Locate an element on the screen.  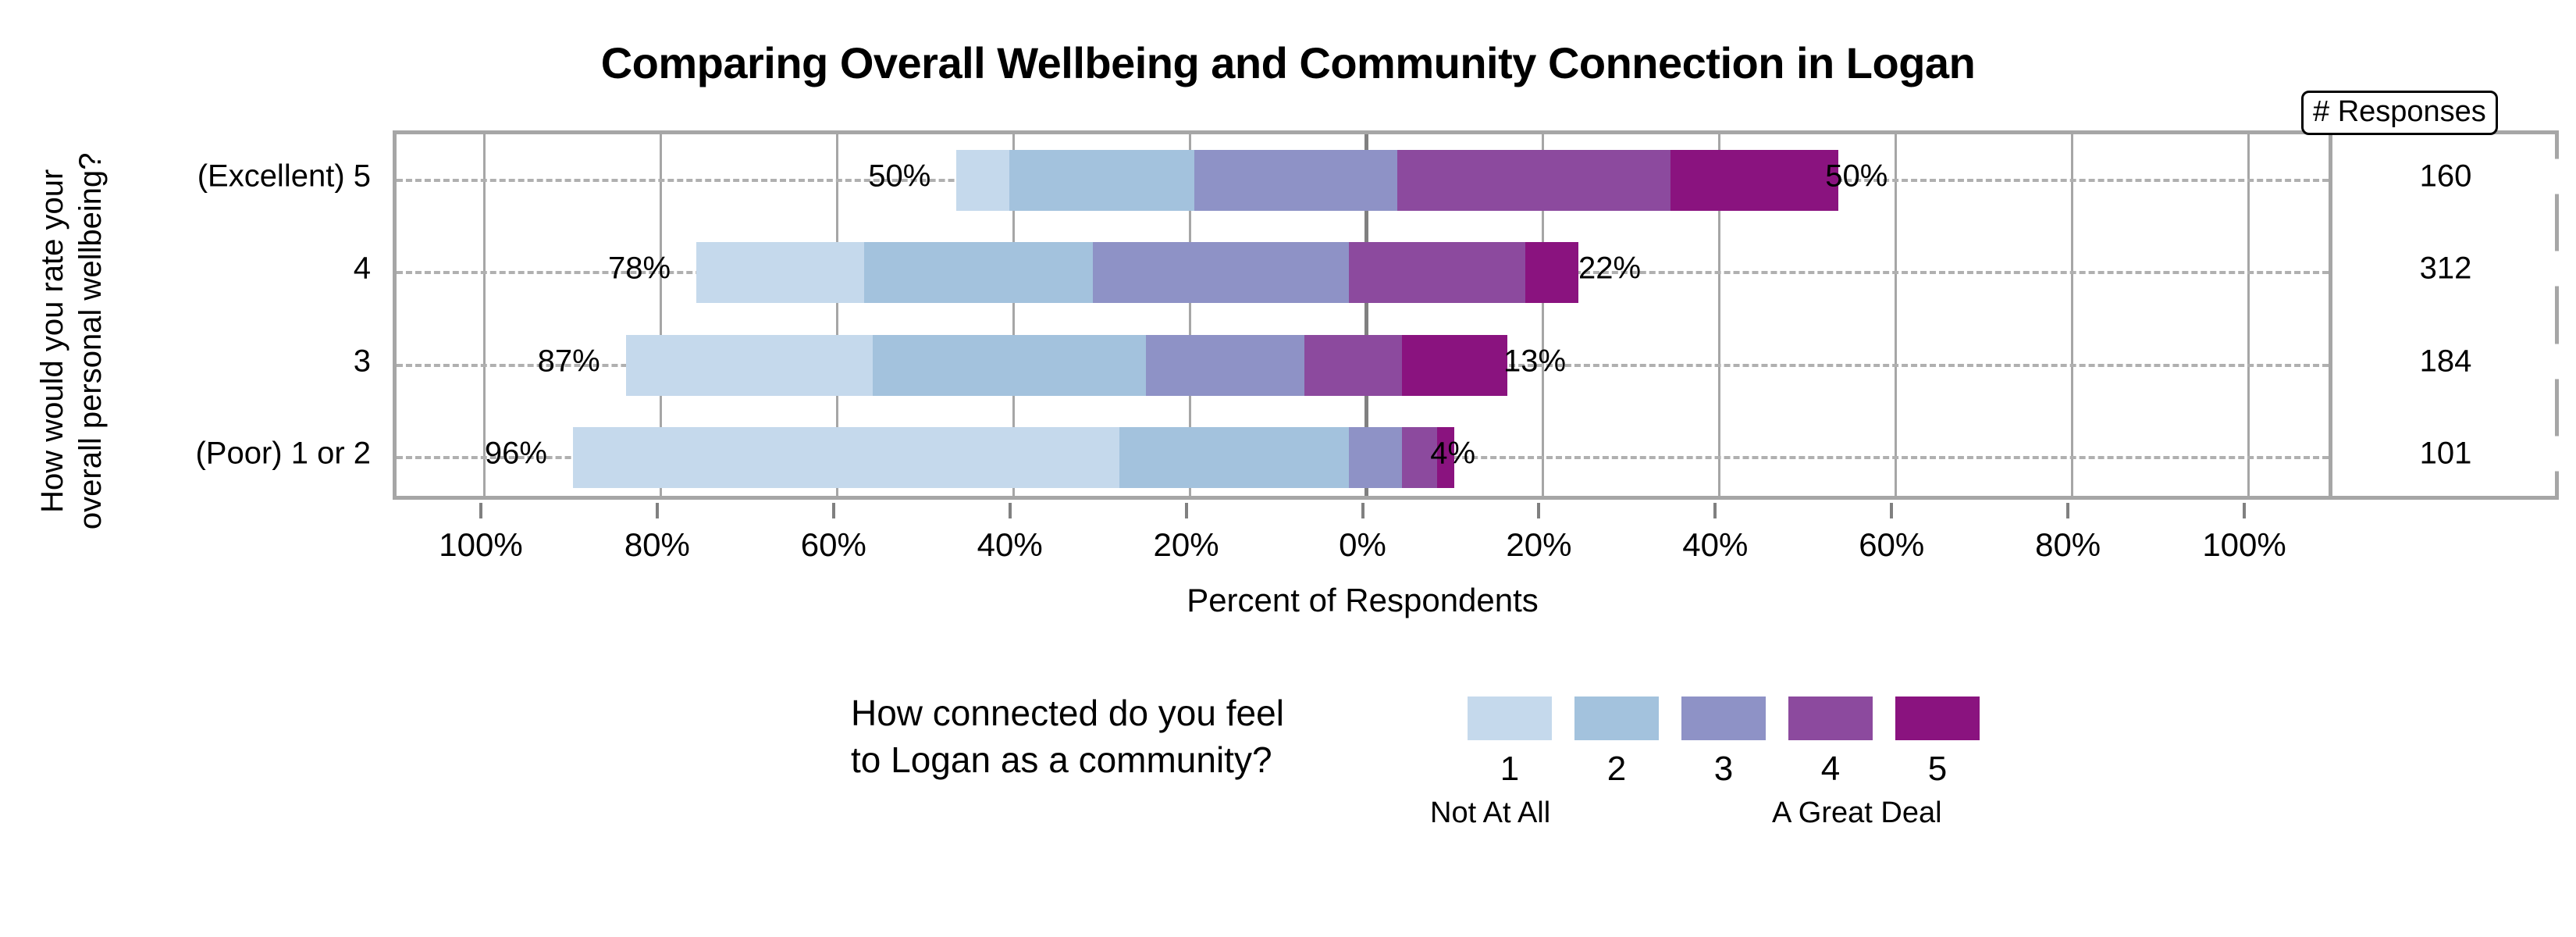
responses-value: 312 is located at coordinates (2445, 269).